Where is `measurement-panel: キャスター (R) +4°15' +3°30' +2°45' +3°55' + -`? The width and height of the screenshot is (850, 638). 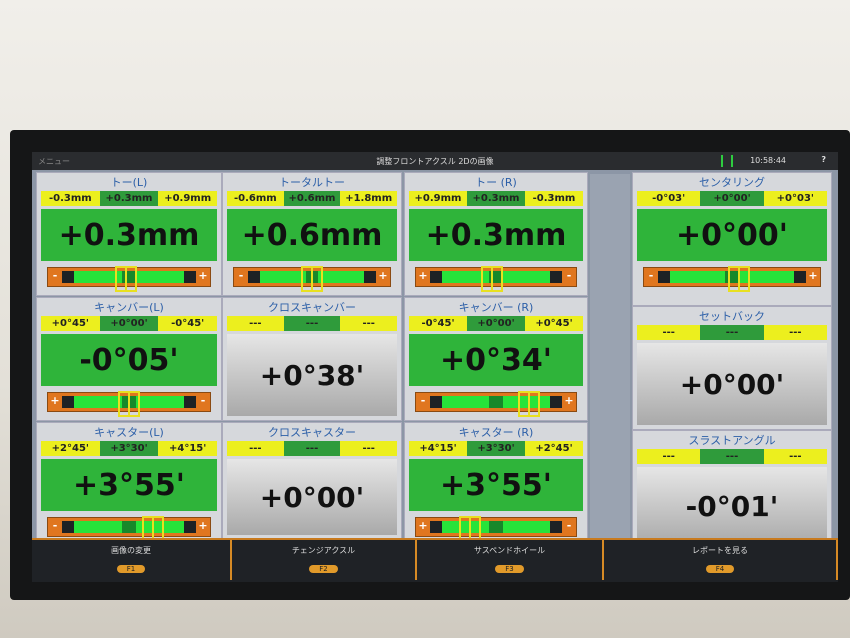
measurement-panel: キャスター (R) +4°15' +3°30' +2°45' +3°55' + - is located at coordinates (496, 482).